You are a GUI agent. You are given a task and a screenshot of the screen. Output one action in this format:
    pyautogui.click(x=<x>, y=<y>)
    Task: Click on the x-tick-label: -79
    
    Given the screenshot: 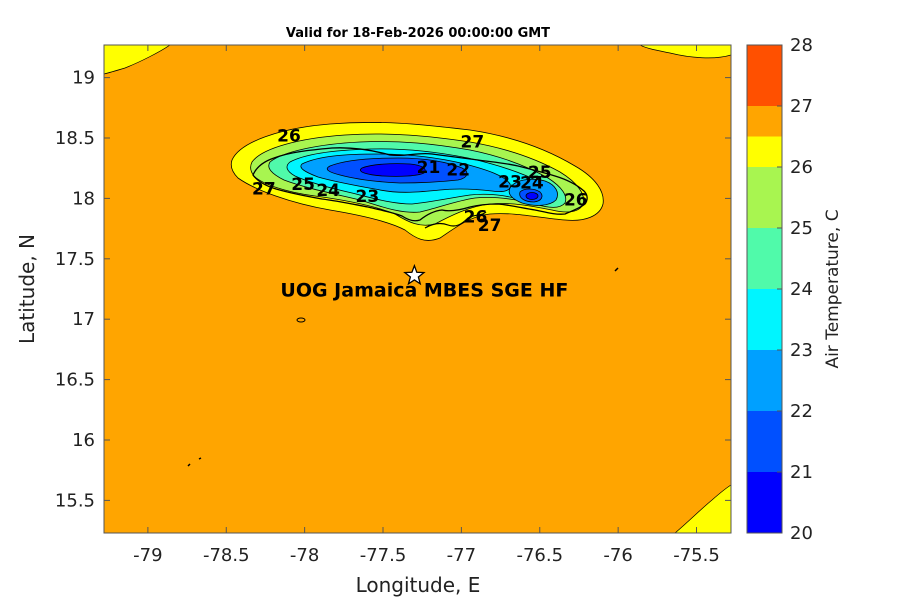 What is the action you would take?
    pyautogui.click(x=147, y=555)
    